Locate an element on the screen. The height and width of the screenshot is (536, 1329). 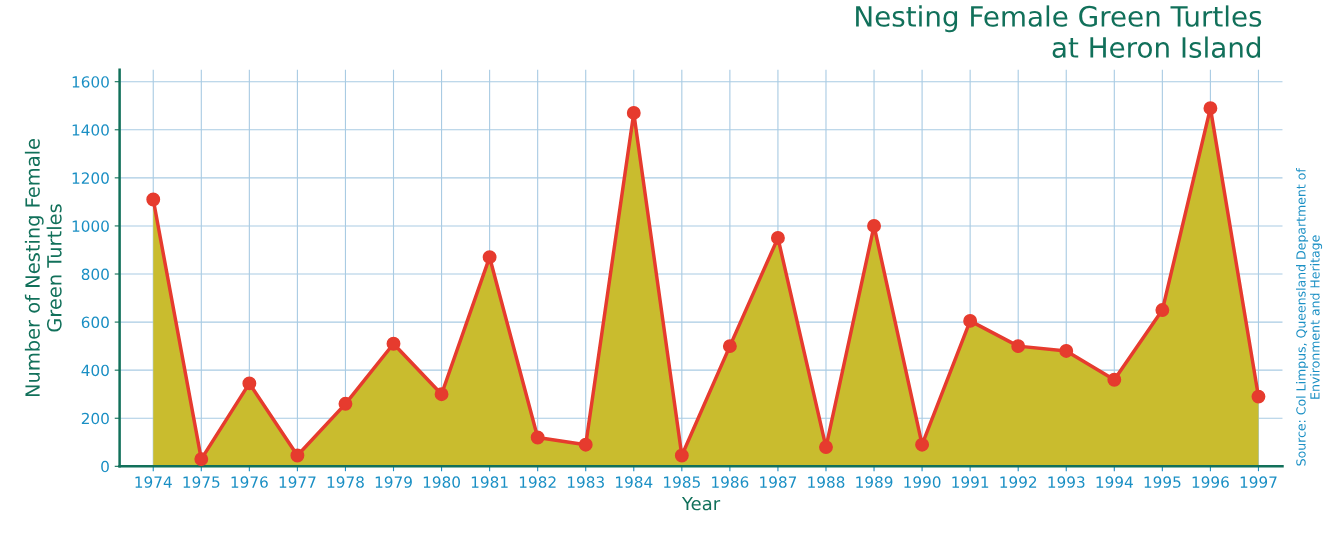
x-tick-label: 1993 is located at coordinates (1066, 482).